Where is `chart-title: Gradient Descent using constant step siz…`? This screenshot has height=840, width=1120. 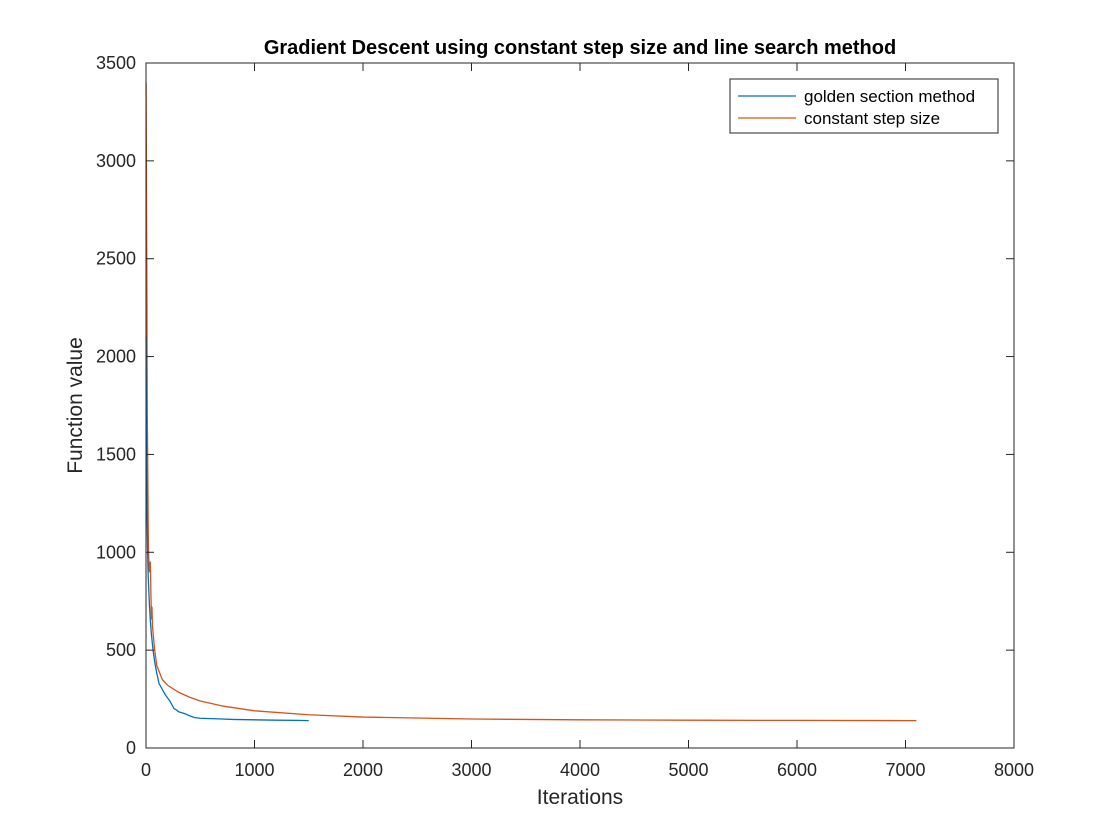
chart-title: Gradient Descent using constant step siz… is located at coordinates (580, 48).